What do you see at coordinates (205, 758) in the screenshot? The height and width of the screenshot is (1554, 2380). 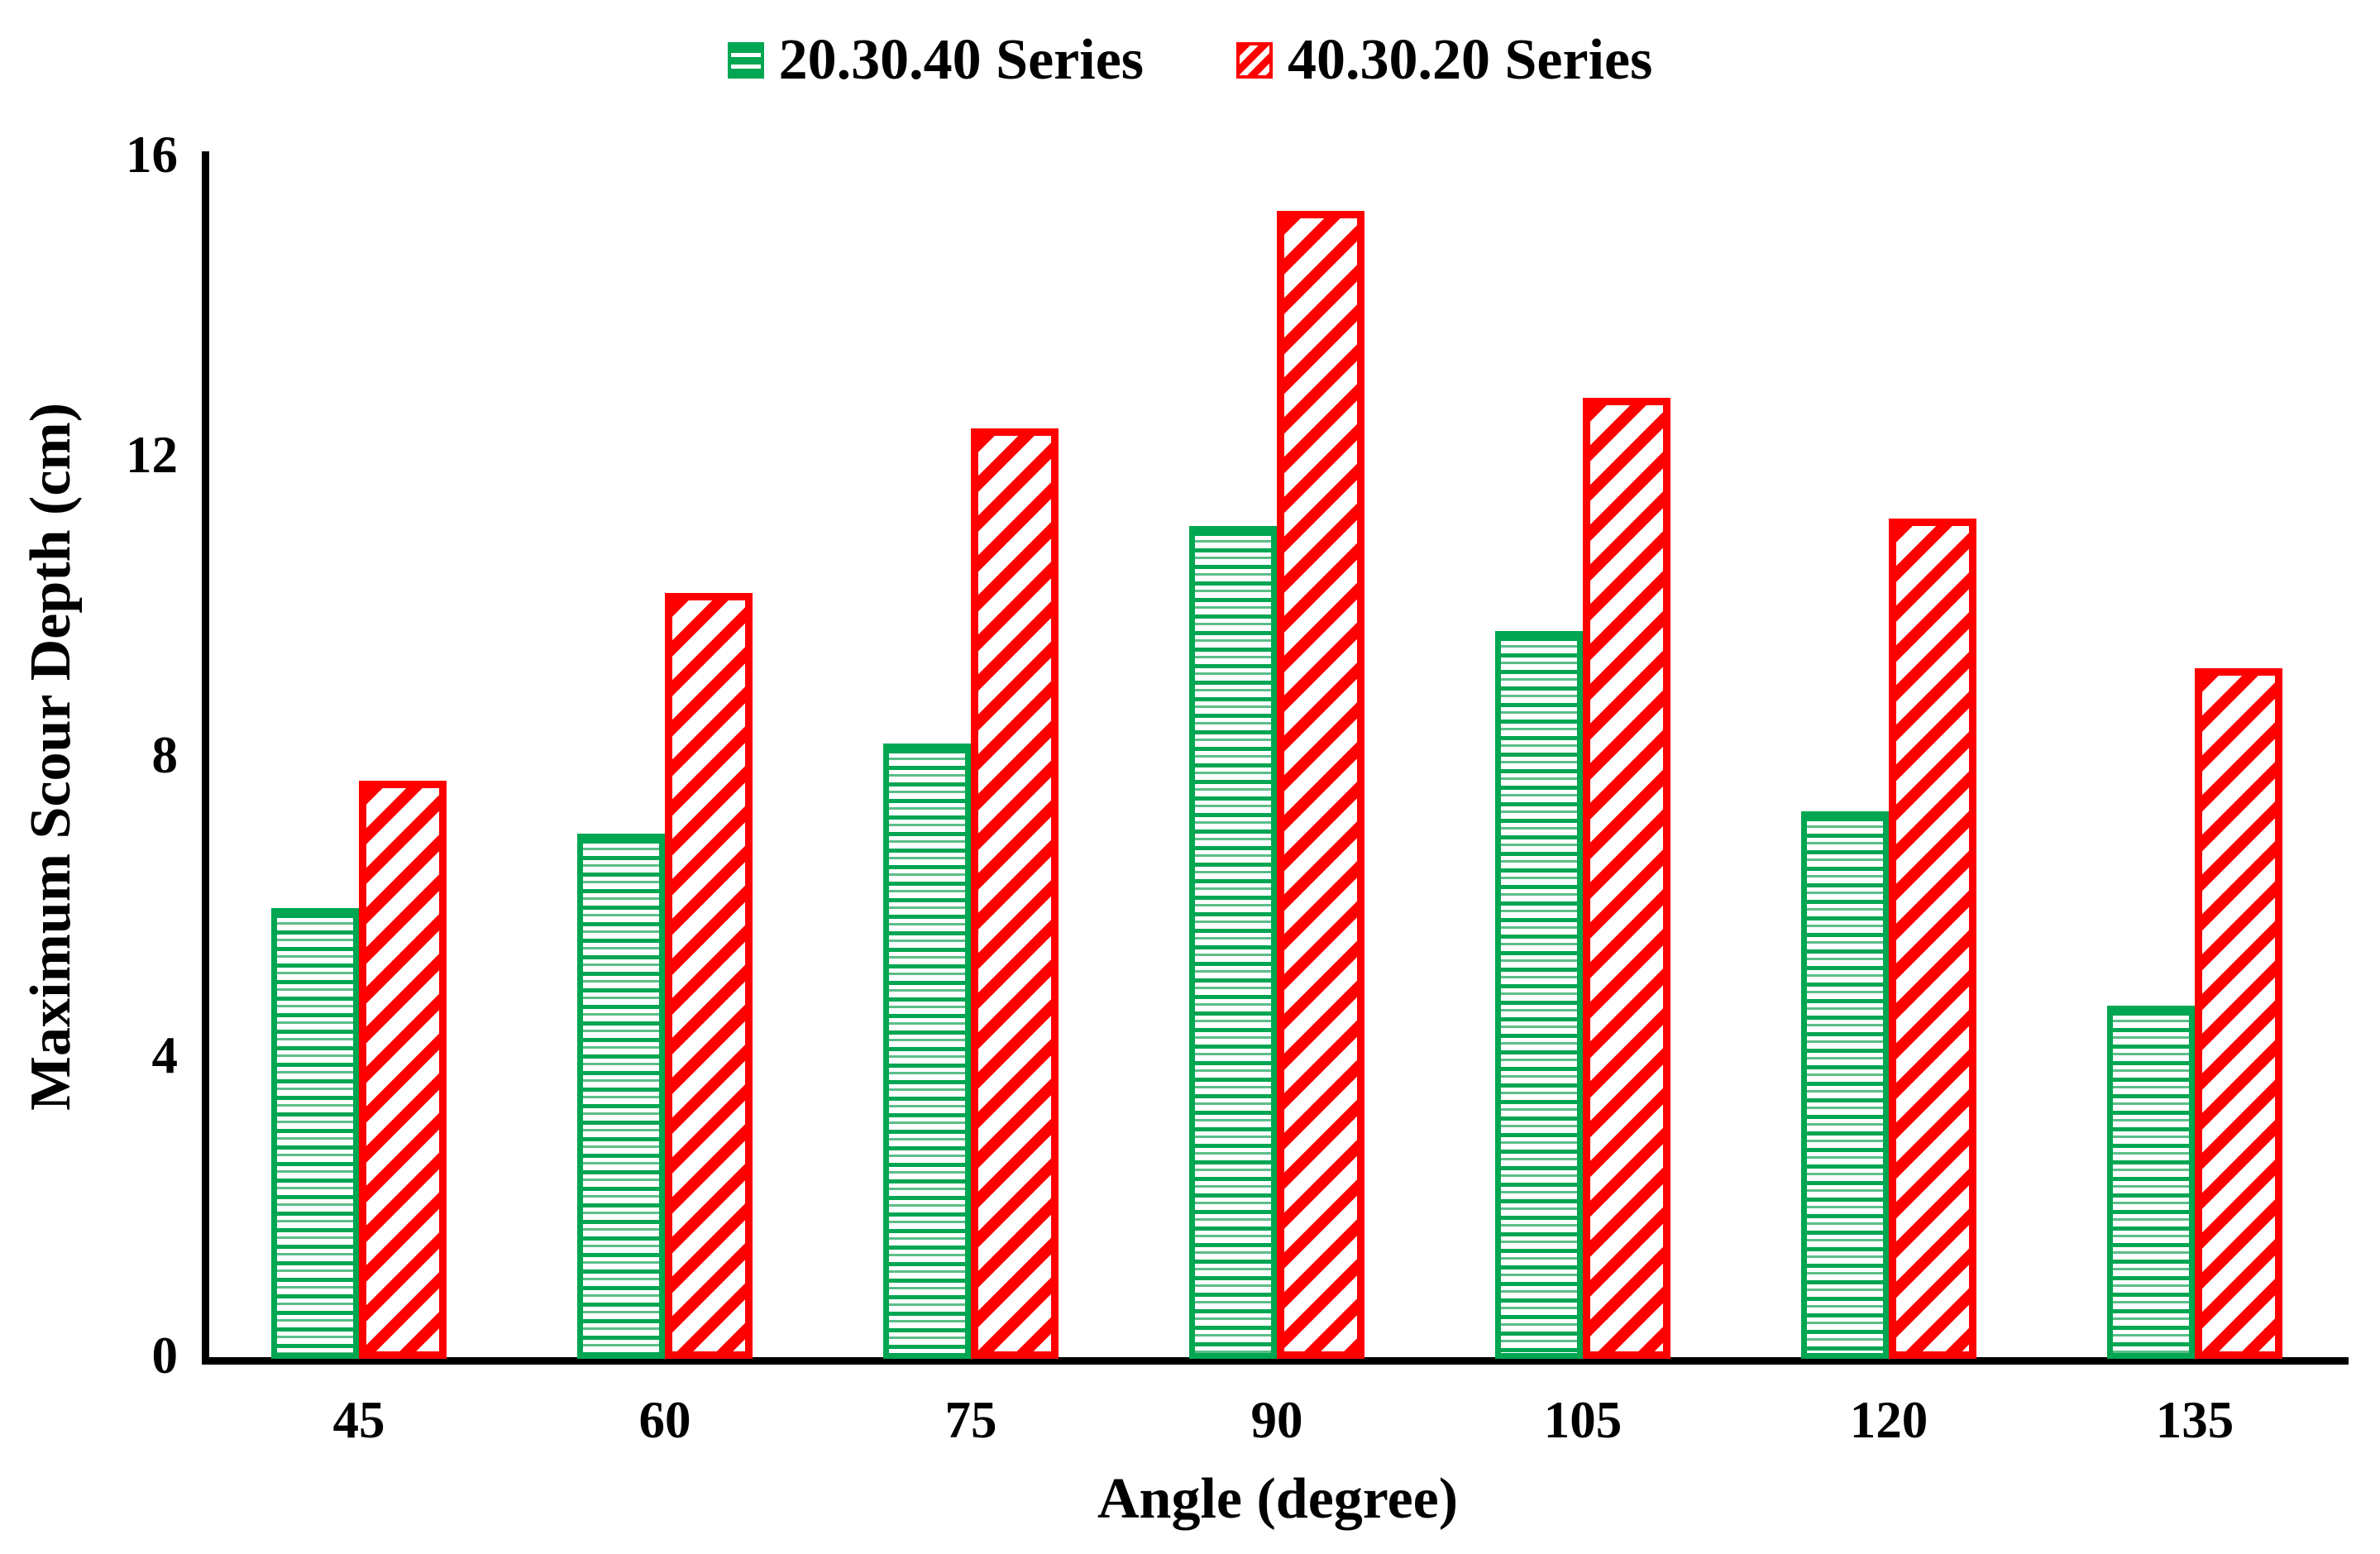 I see `y-axis-line` at bounding box center [205, 758].